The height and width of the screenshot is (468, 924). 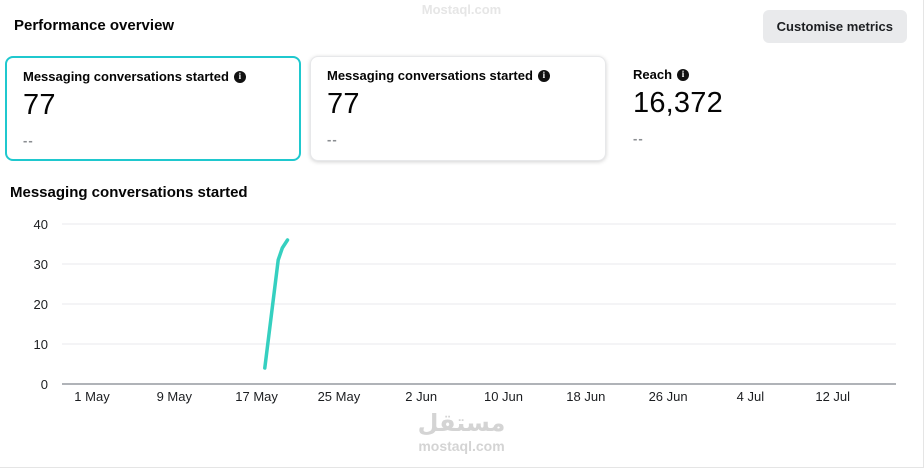 What do you see at coordinates (678, 103) in the screenshot?
I see `metric-card-value: 16,372` at bounding box center [678, 103].